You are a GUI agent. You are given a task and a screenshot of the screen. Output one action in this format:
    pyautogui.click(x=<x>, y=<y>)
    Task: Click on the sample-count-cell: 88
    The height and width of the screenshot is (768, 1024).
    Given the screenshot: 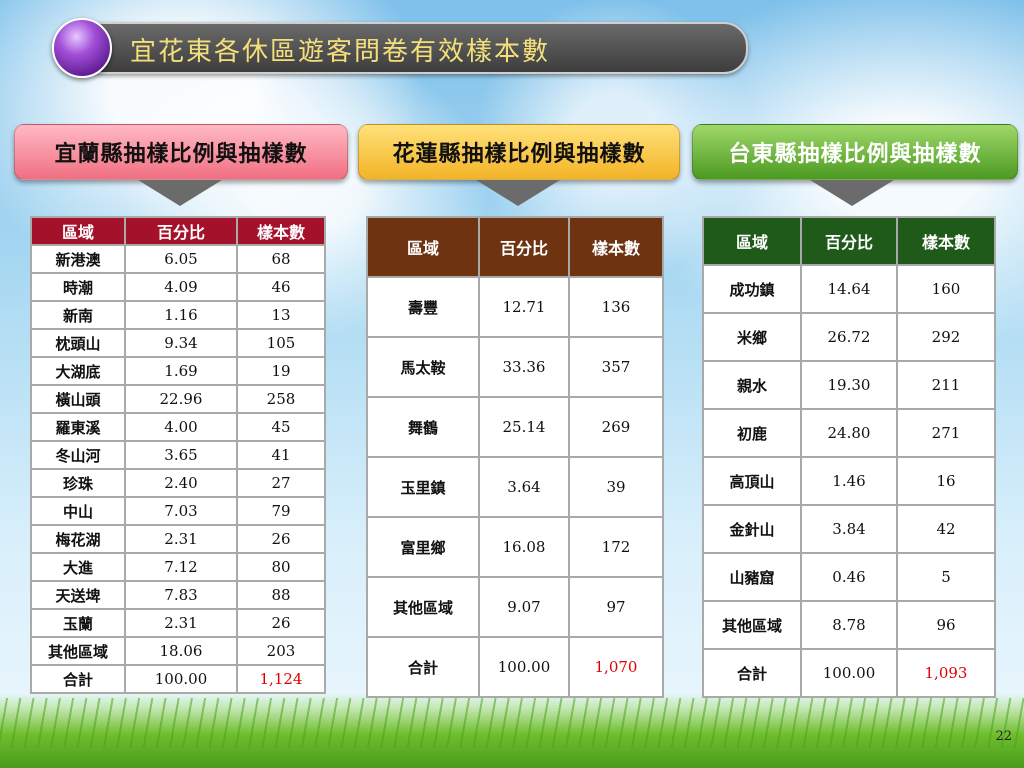 What is the action you would take?
    pyautogui.click(x=281, y=595)
    